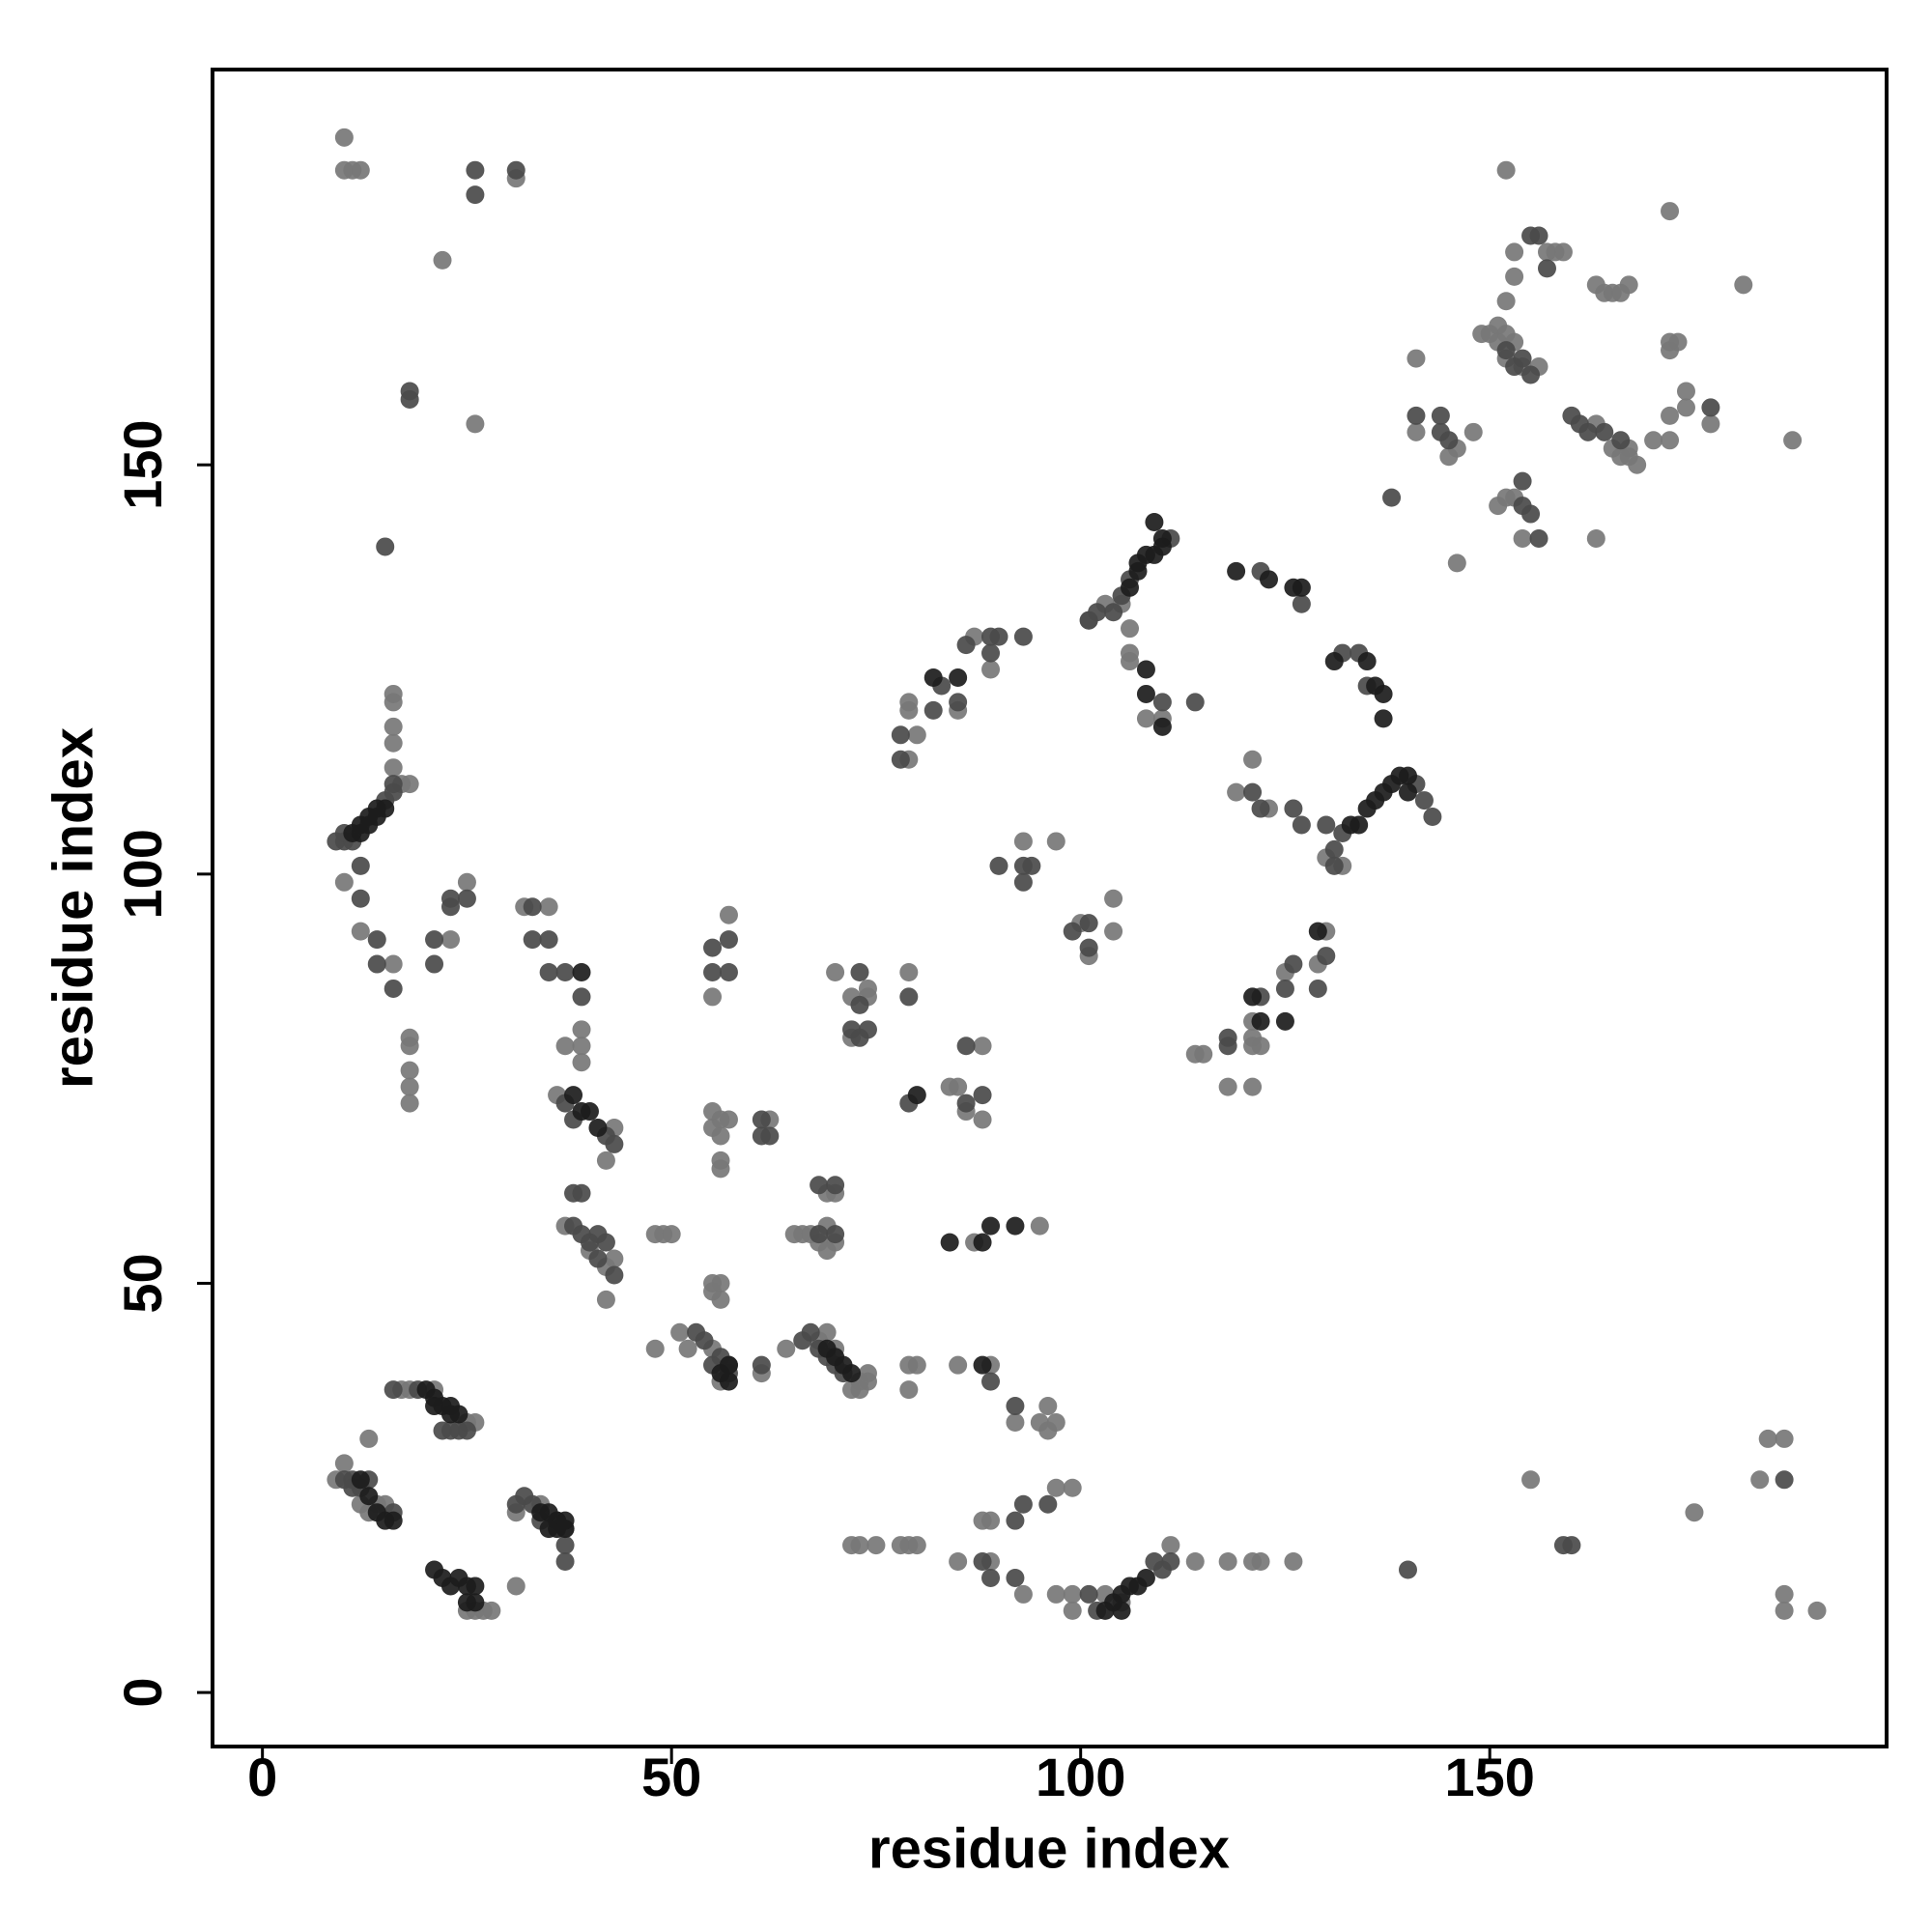 This screenshot has height=1932, width=1932. I want to click on x-tick-label: 0, so click(262, 1777).